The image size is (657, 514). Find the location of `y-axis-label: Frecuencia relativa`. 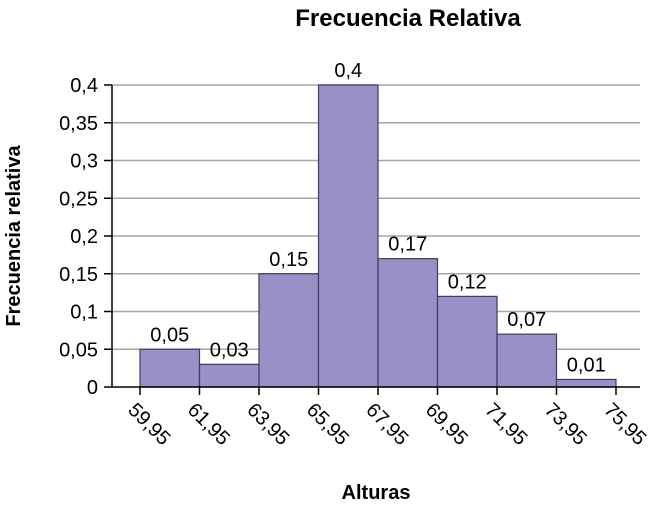

y-axis-label: Frecuencia relativa is located at coordinates (14, 236).